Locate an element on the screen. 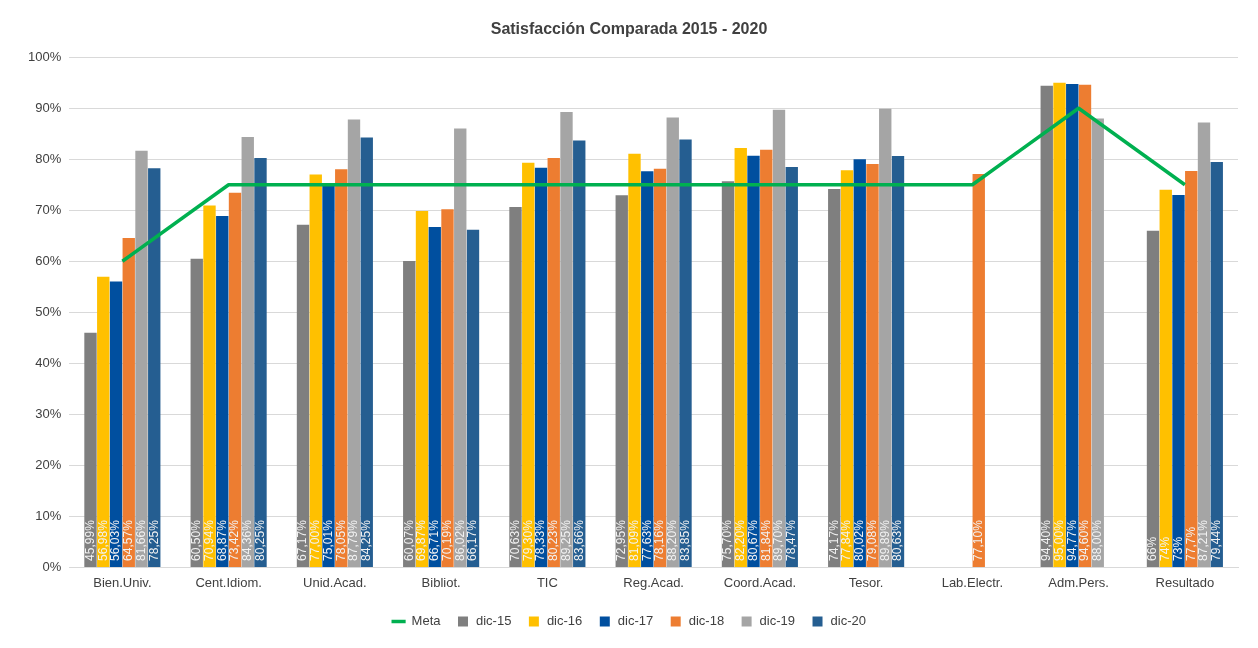  y-tick-label: 40% is located at coordinates (48, 362).